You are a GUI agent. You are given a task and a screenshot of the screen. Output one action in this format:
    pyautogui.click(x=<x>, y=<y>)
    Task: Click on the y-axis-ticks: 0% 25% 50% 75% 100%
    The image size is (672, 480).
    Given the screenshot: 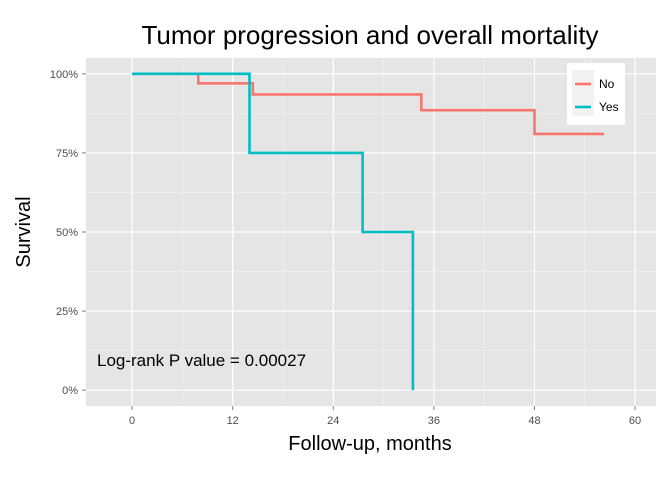 What is the action you would take?
    pyautogui.click(x=68, y=233)
    